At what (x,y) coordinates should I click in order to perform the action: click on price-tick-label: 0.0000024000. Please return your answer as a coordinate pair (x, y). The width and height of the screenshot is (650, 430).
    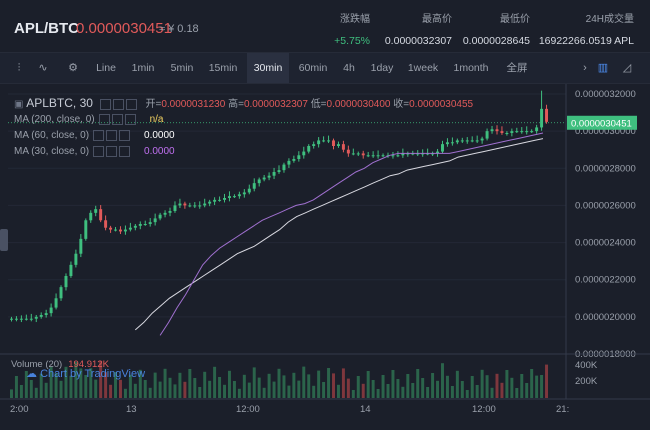
    Looking at the image, I should click on (605, 243).